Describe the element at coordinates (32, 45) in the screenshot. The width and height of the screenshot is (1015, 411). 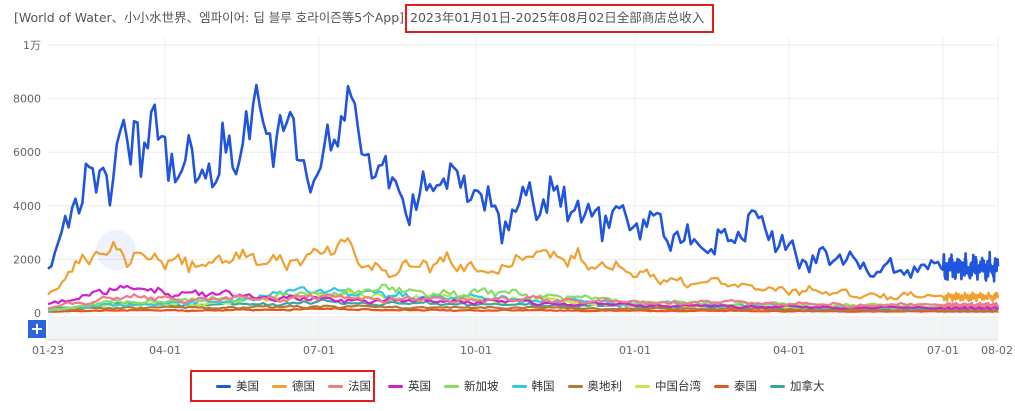
I see `y-tick-label: 1万` at that location.